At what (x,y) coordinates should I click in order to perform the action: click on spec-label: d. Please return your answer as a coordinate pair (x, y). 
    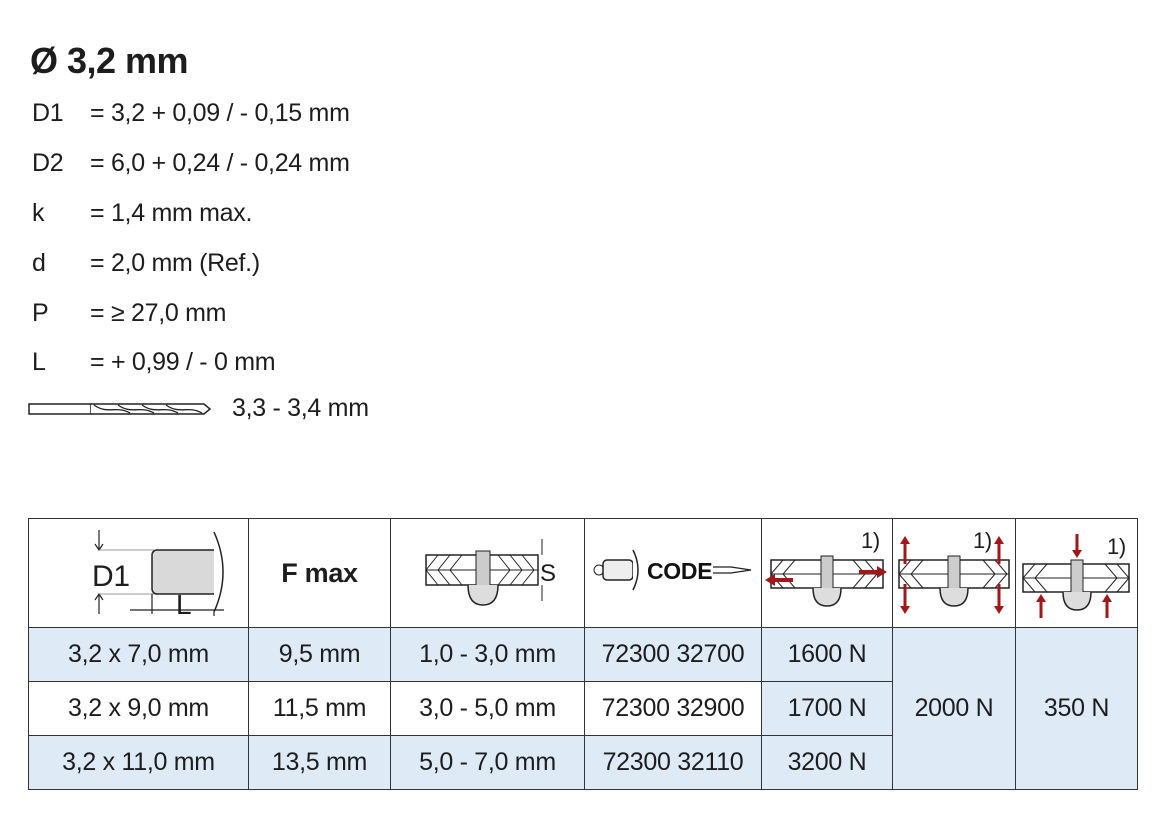
    Looking at the image, I should click on (39, 262).